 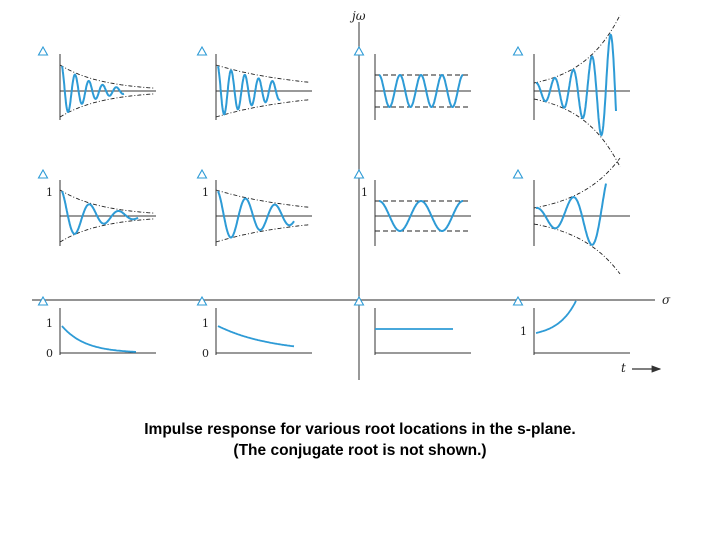 What do you see at coordinates (666, 300) in the screenshot?
I see `real-axis-label: σ` at bounding box center [666, 300].